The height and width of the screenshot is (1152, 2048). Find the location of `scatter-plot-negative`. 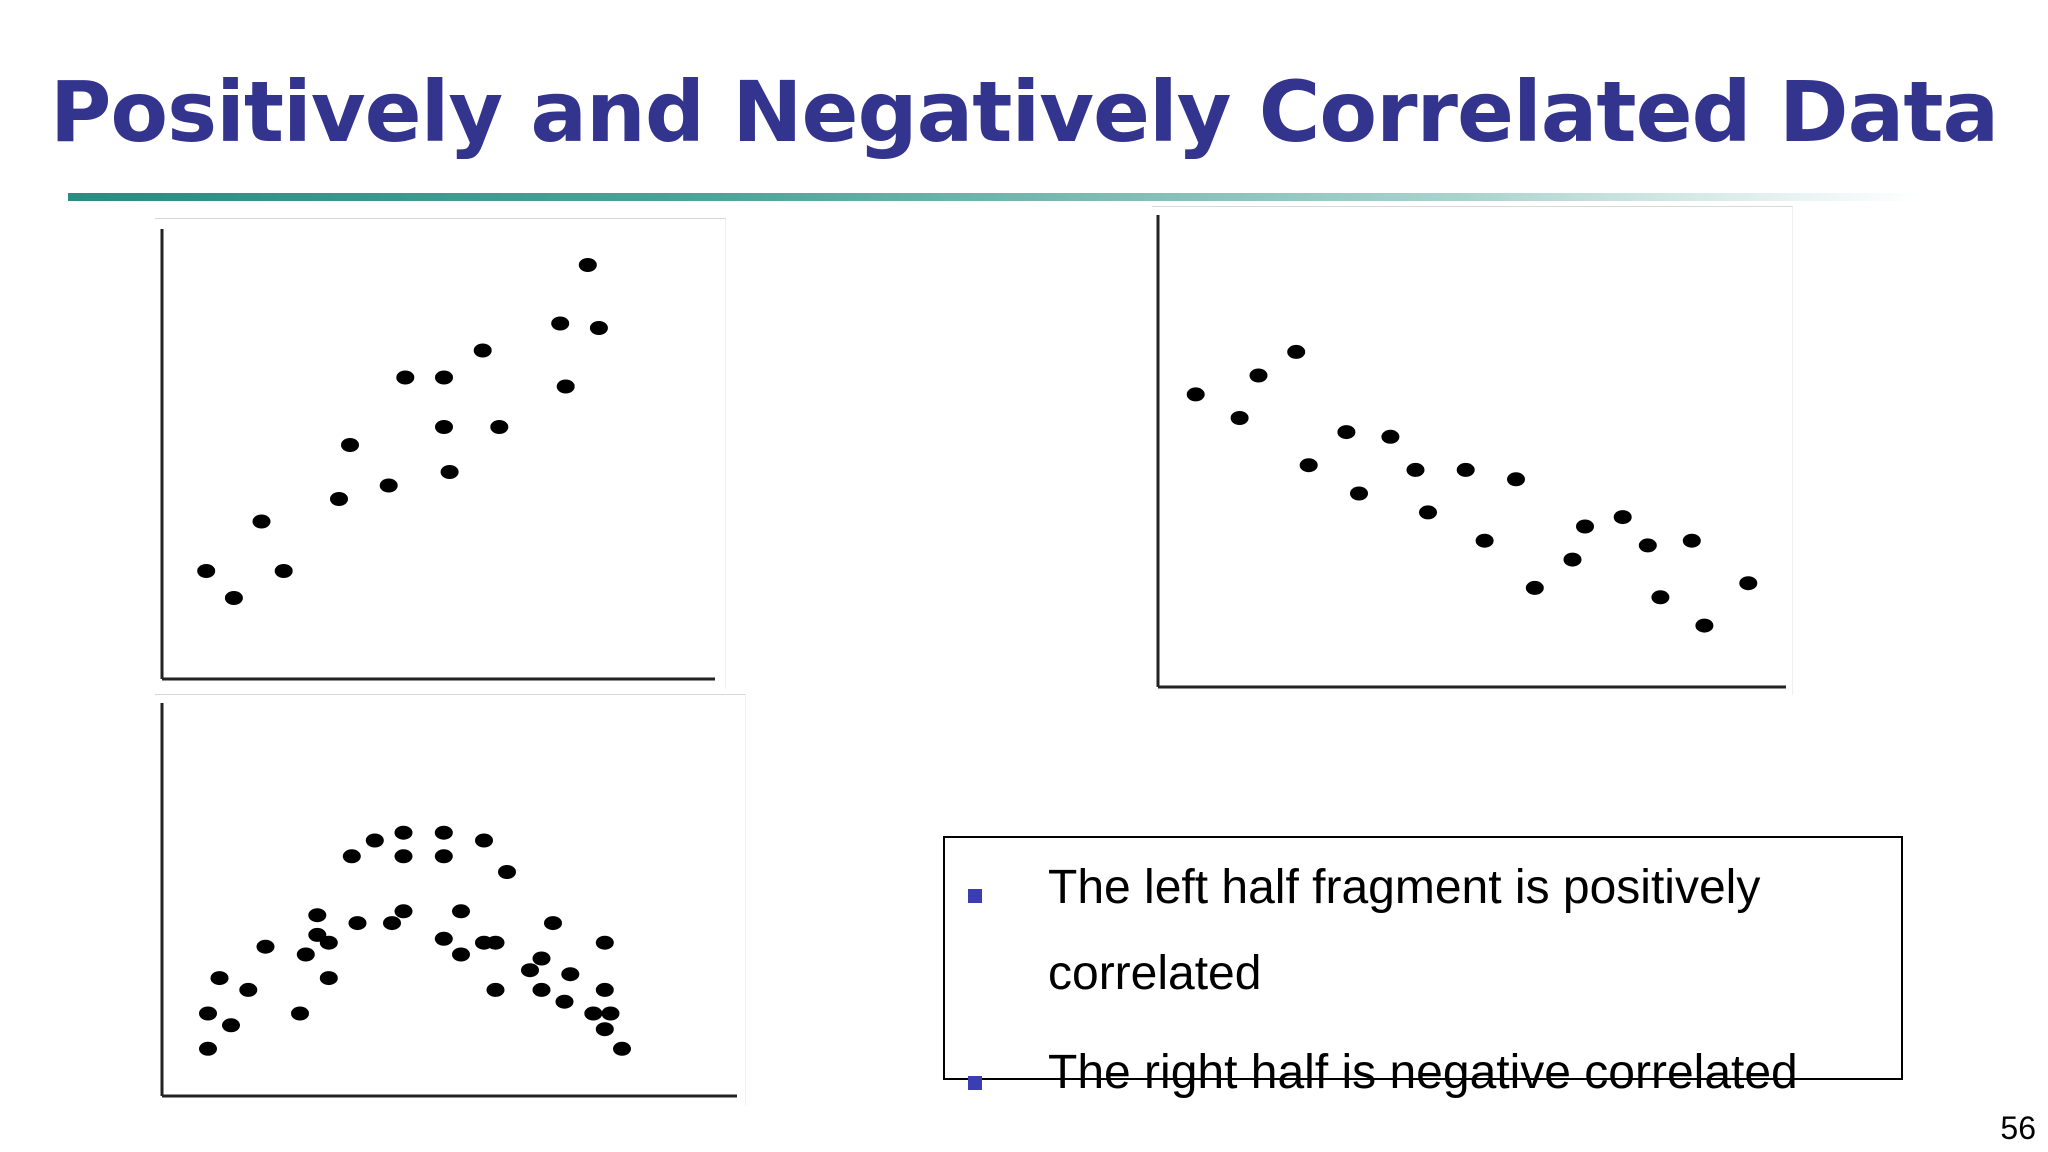

scatter-plot-negative is located at coordinates (1472, 450).